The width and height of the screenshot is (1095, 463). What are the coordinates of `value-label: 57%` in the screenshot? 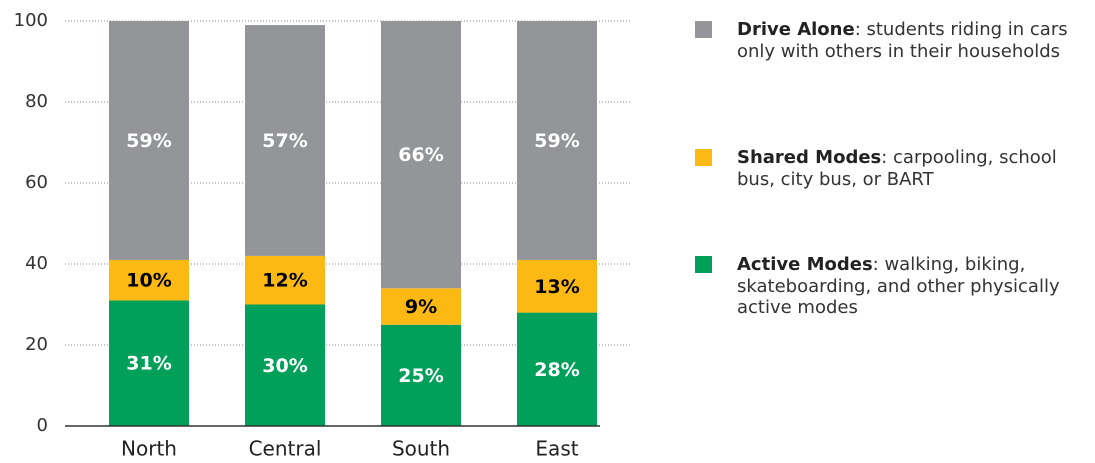 It's located at (284, 141).